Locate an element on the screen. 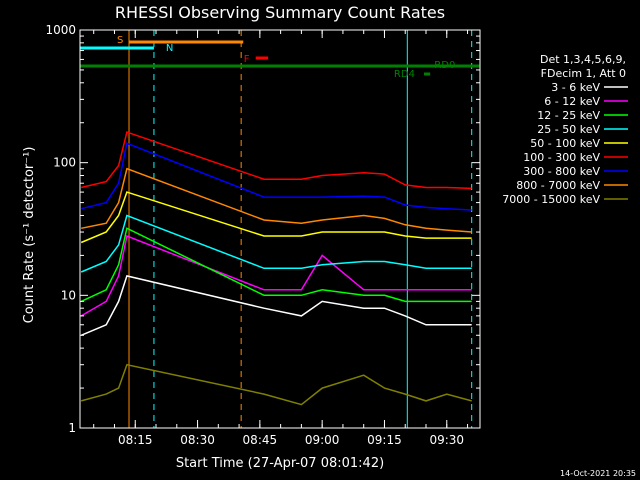 The image size is (640, 480). legend-header: Det 1,3,4,5,6,9, FDecim 1, Att 0 is located at coordinates (583, 66).